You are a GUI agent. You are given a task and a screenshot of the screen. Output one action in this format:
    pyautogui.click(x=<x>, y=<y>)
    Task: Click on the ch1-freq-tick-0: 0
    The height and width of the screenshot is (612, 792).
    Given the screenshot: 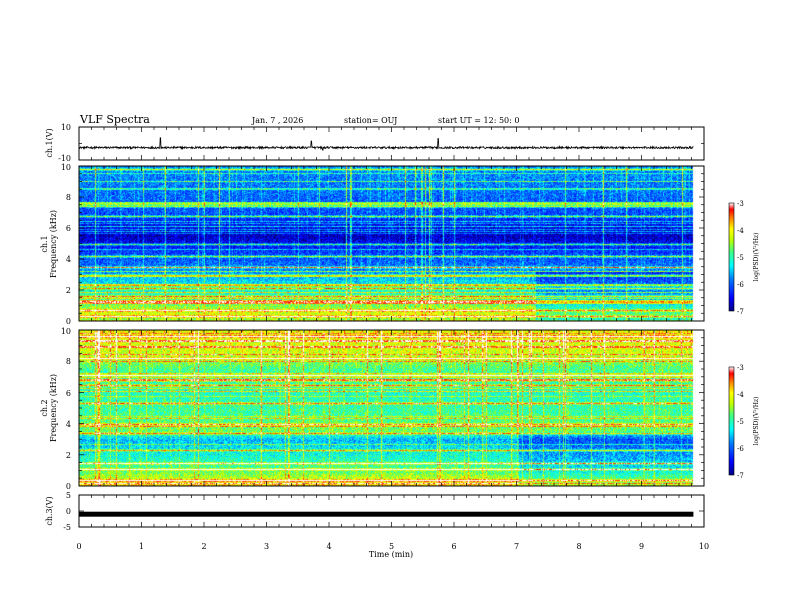 What is the action you would take?
    pyautogui.click(x=68, y=321)
    